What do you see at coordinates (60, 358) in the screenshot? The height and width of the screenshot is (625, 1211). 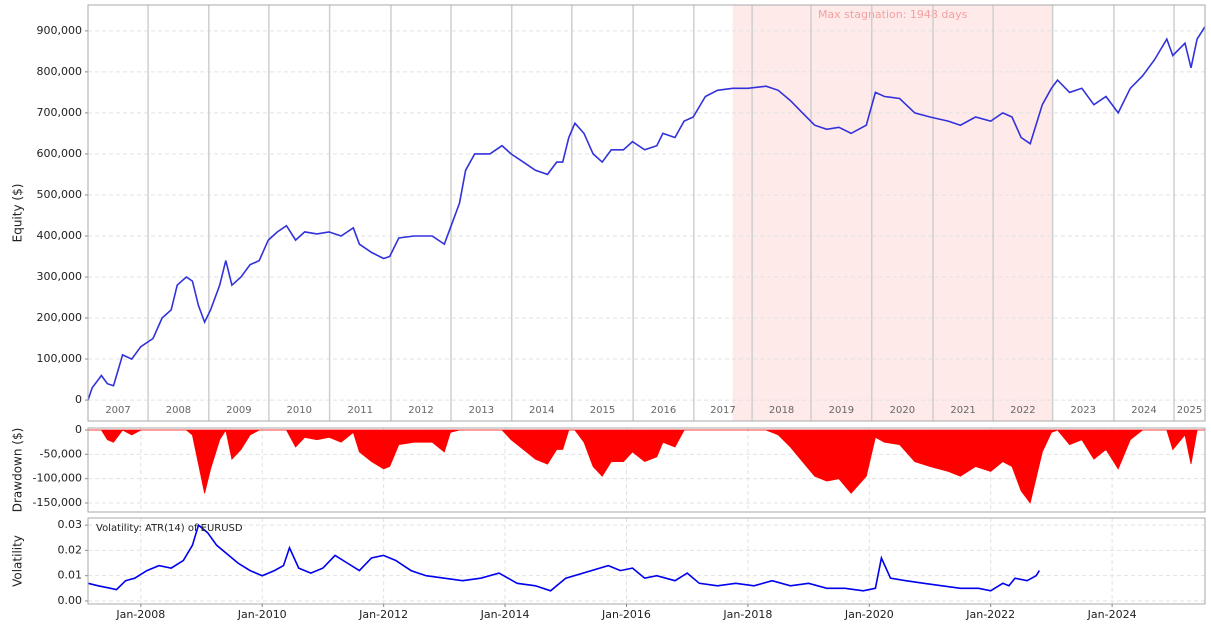 I see `y-tick-label: 100,000` at bounding box center [60, 358].